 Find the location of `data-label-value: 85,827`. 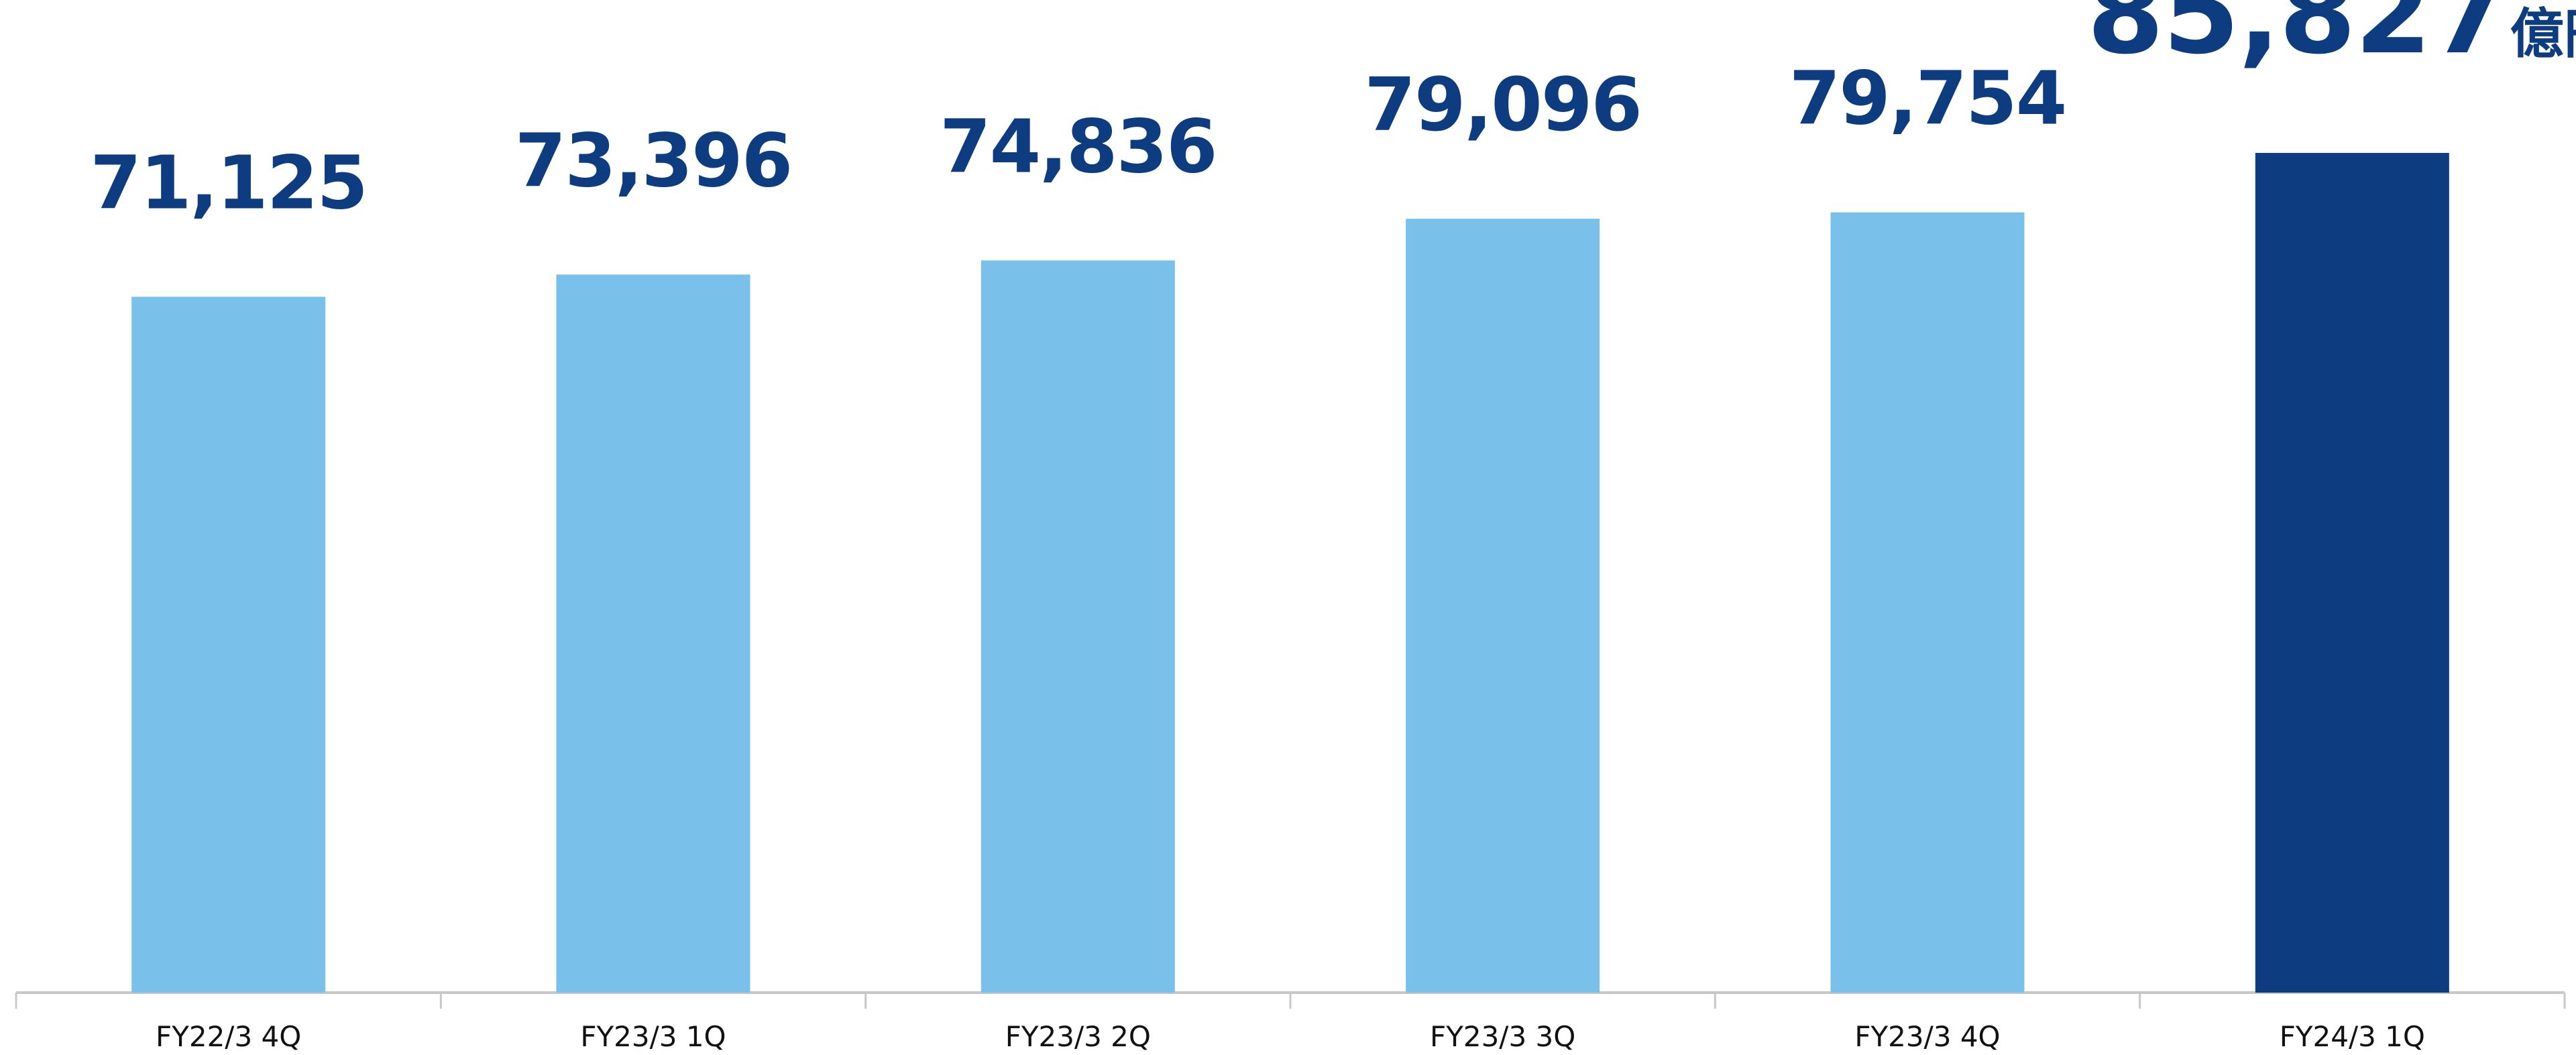

data-label-value: 85,827 is located at coordinates (2296, 39).